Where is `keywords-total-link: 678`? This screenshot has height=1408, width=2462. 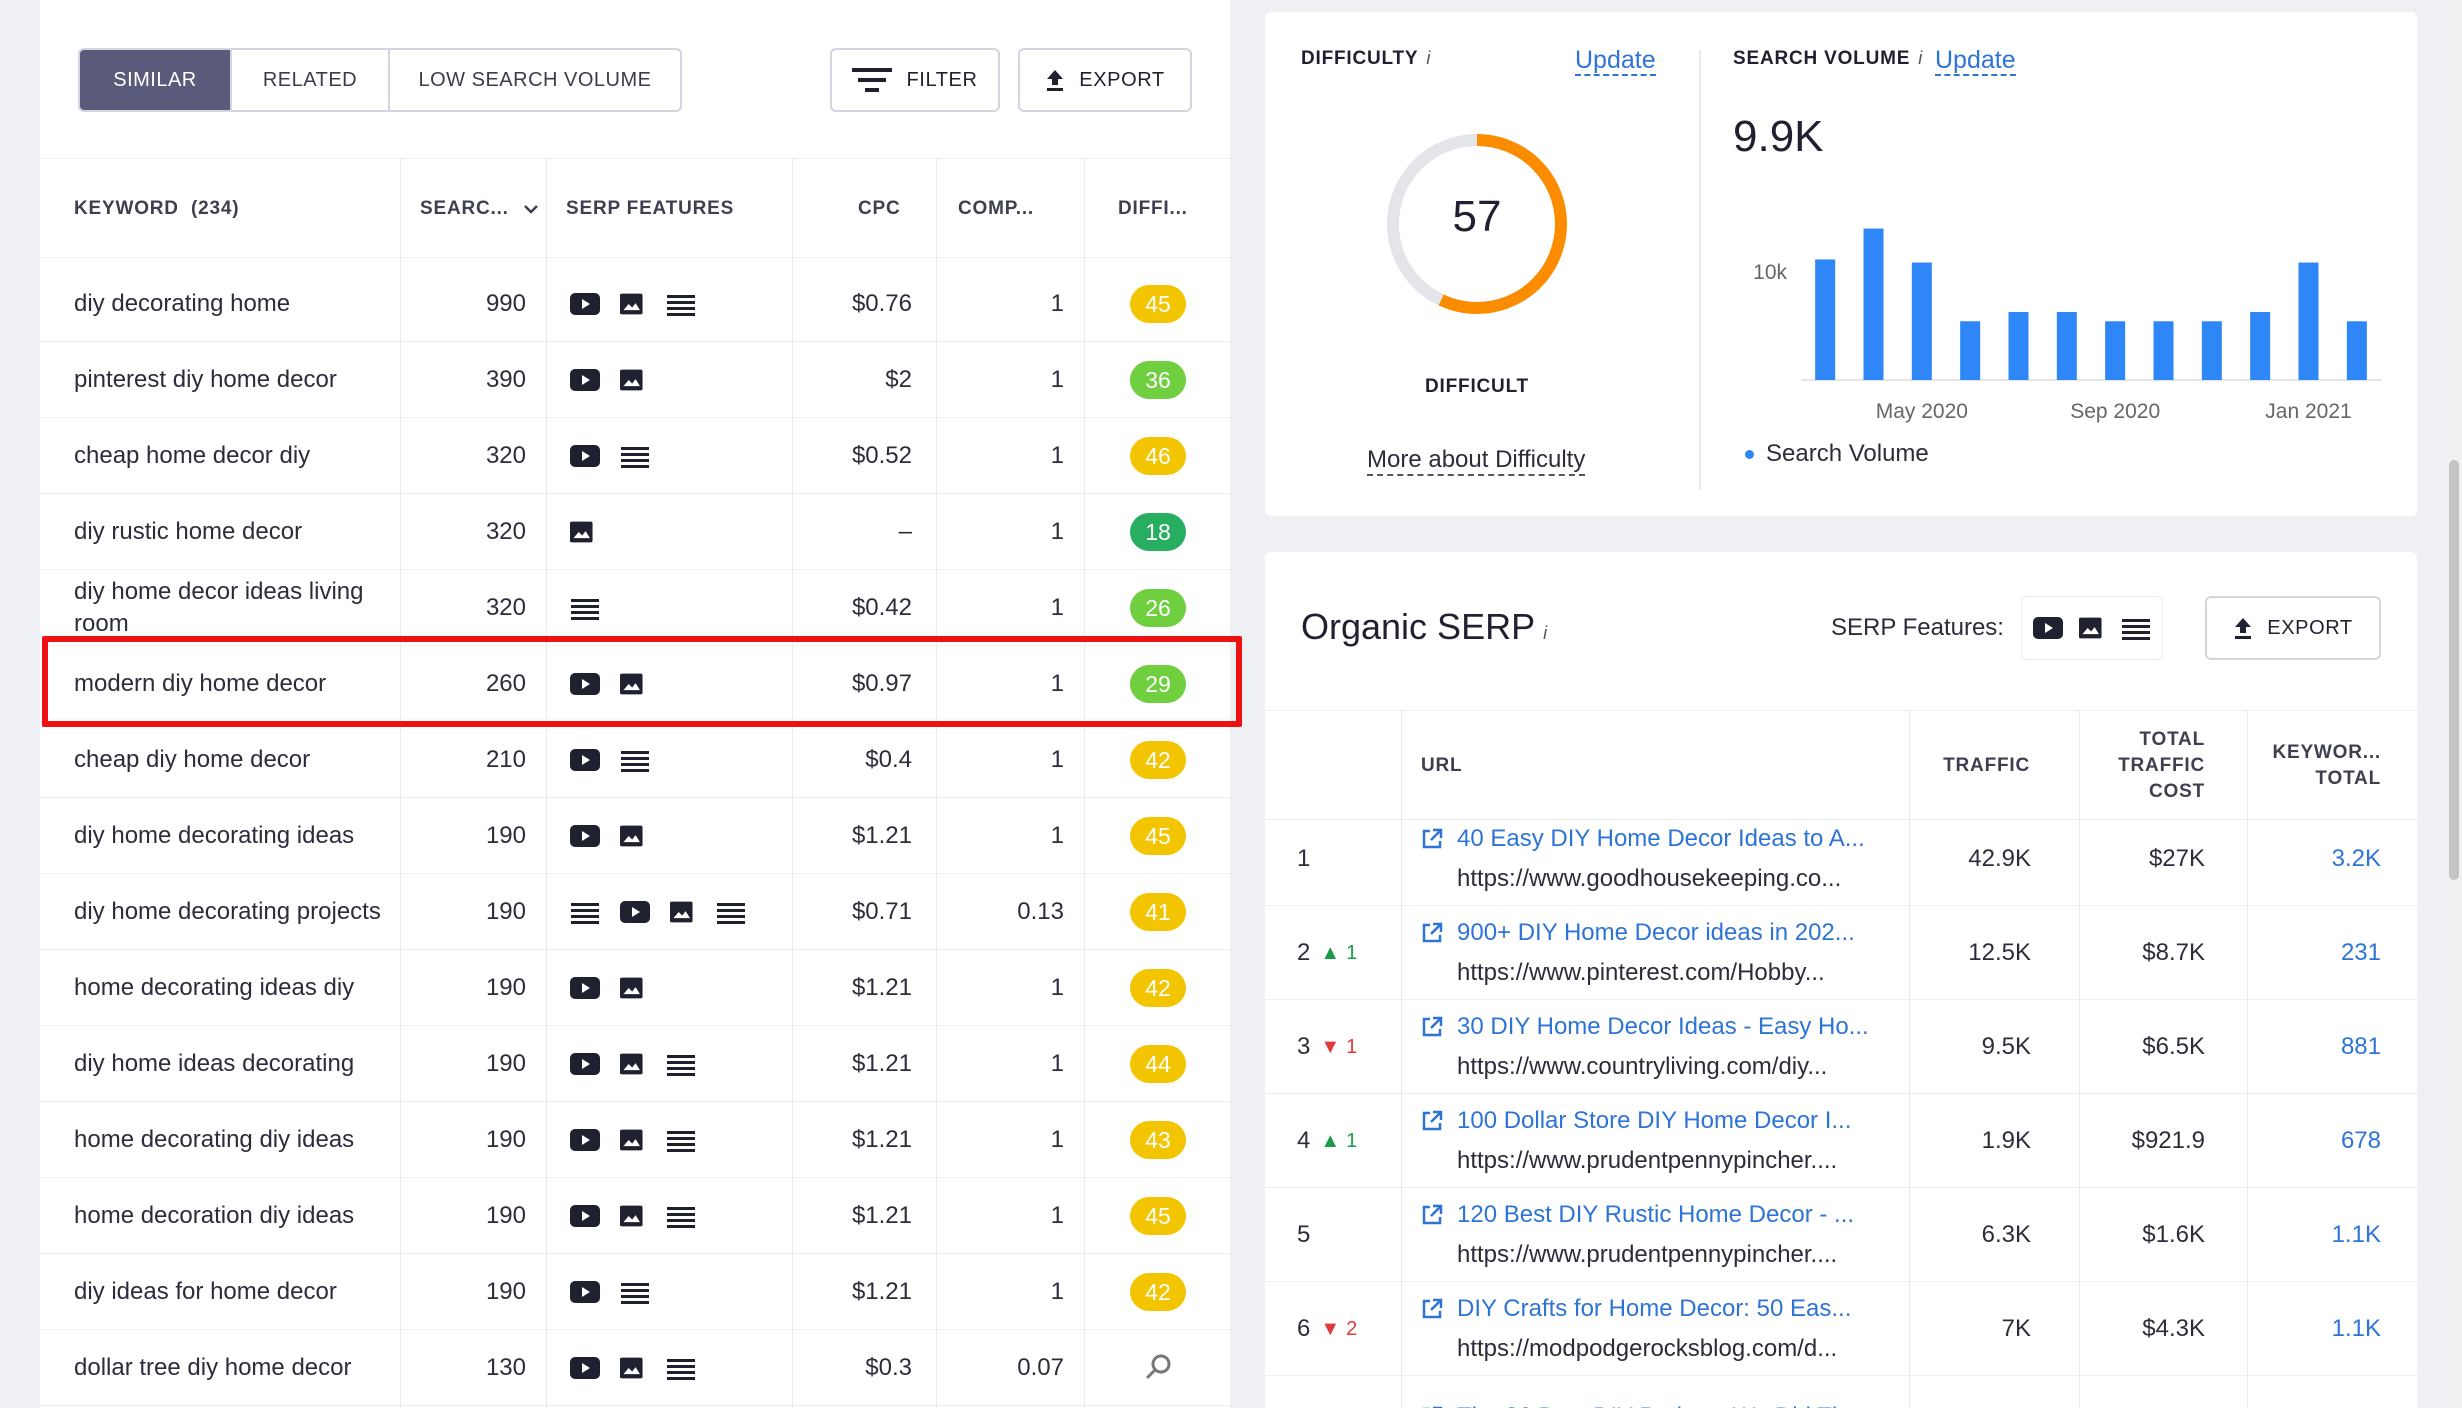 keywords-total-link: 678 is located at coordinates (2360, 1140).